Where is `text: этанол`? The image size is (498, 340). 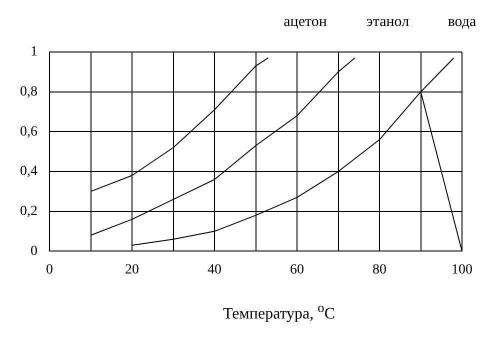
text: этанол is located at coordinates (388, 22).